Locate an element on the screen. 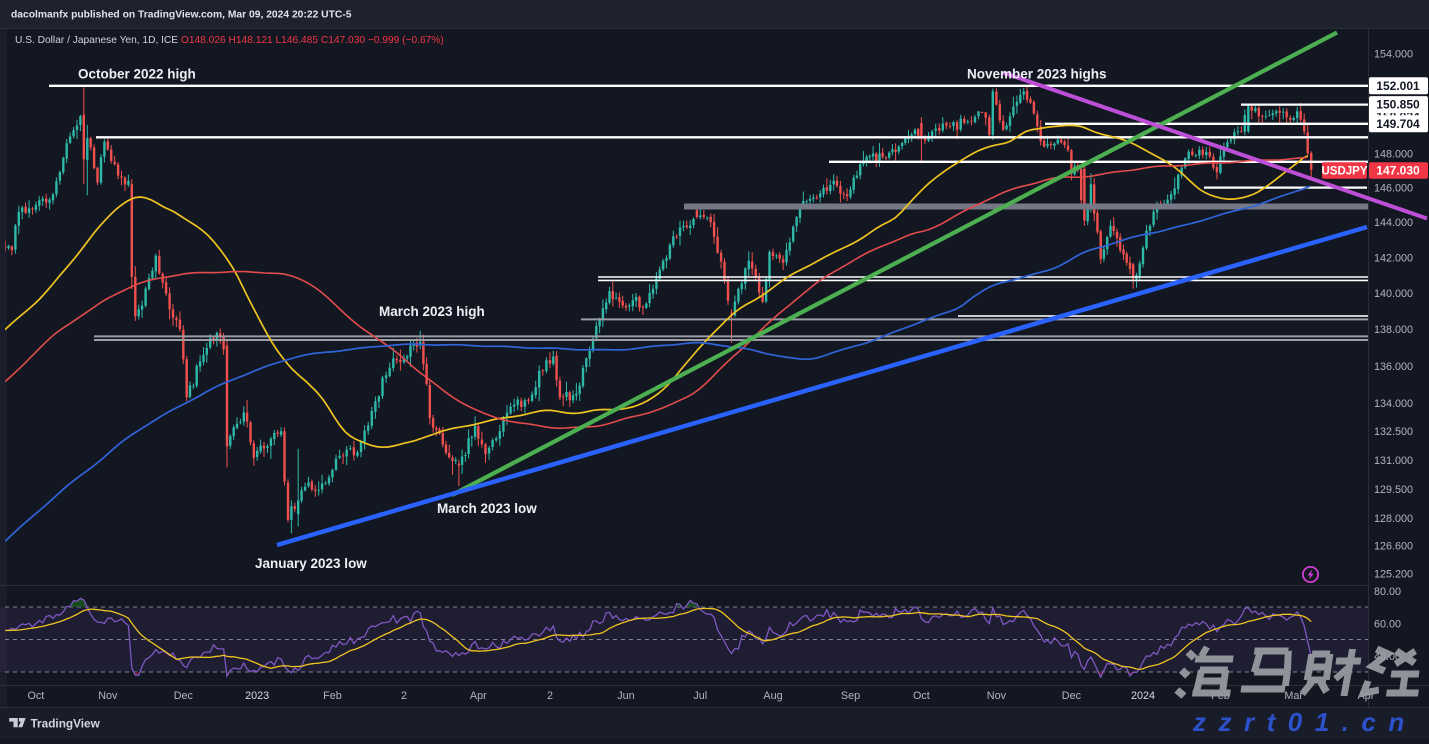  svg-text: USDJPY is located at coordinates (1344, 171).